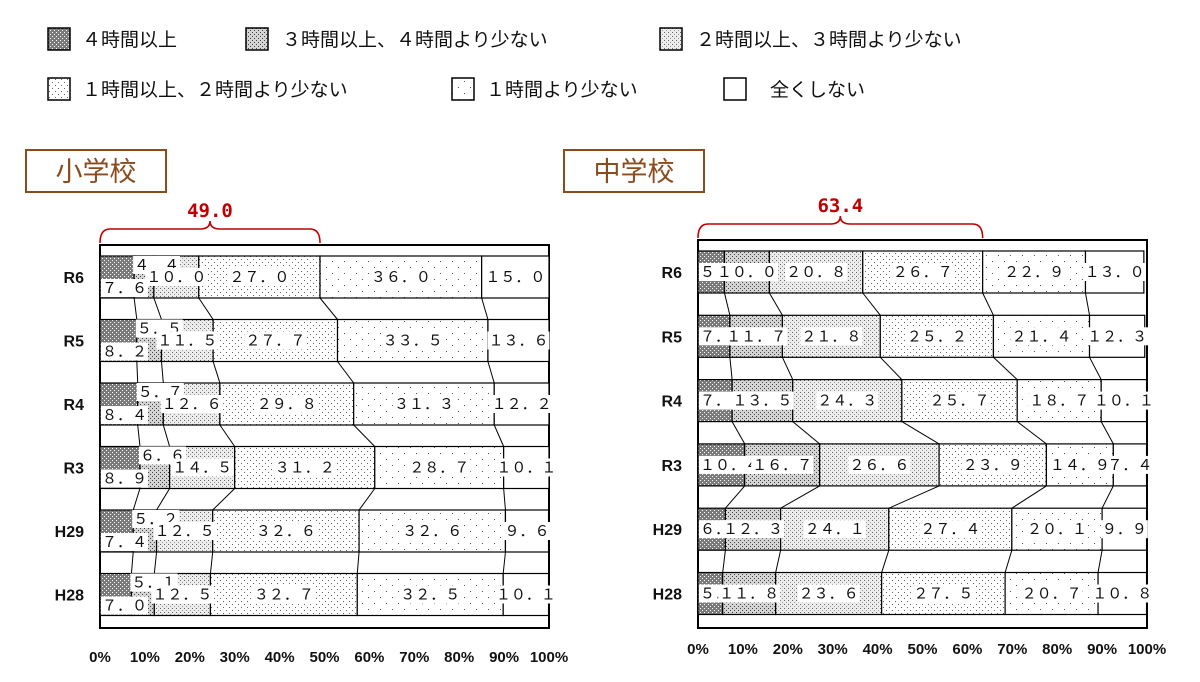 This screenshot has height=682, width=1200. Describe the element at coordinates (145, 657) in the screenshot. I see `x-tick-label: 10%` at that location.